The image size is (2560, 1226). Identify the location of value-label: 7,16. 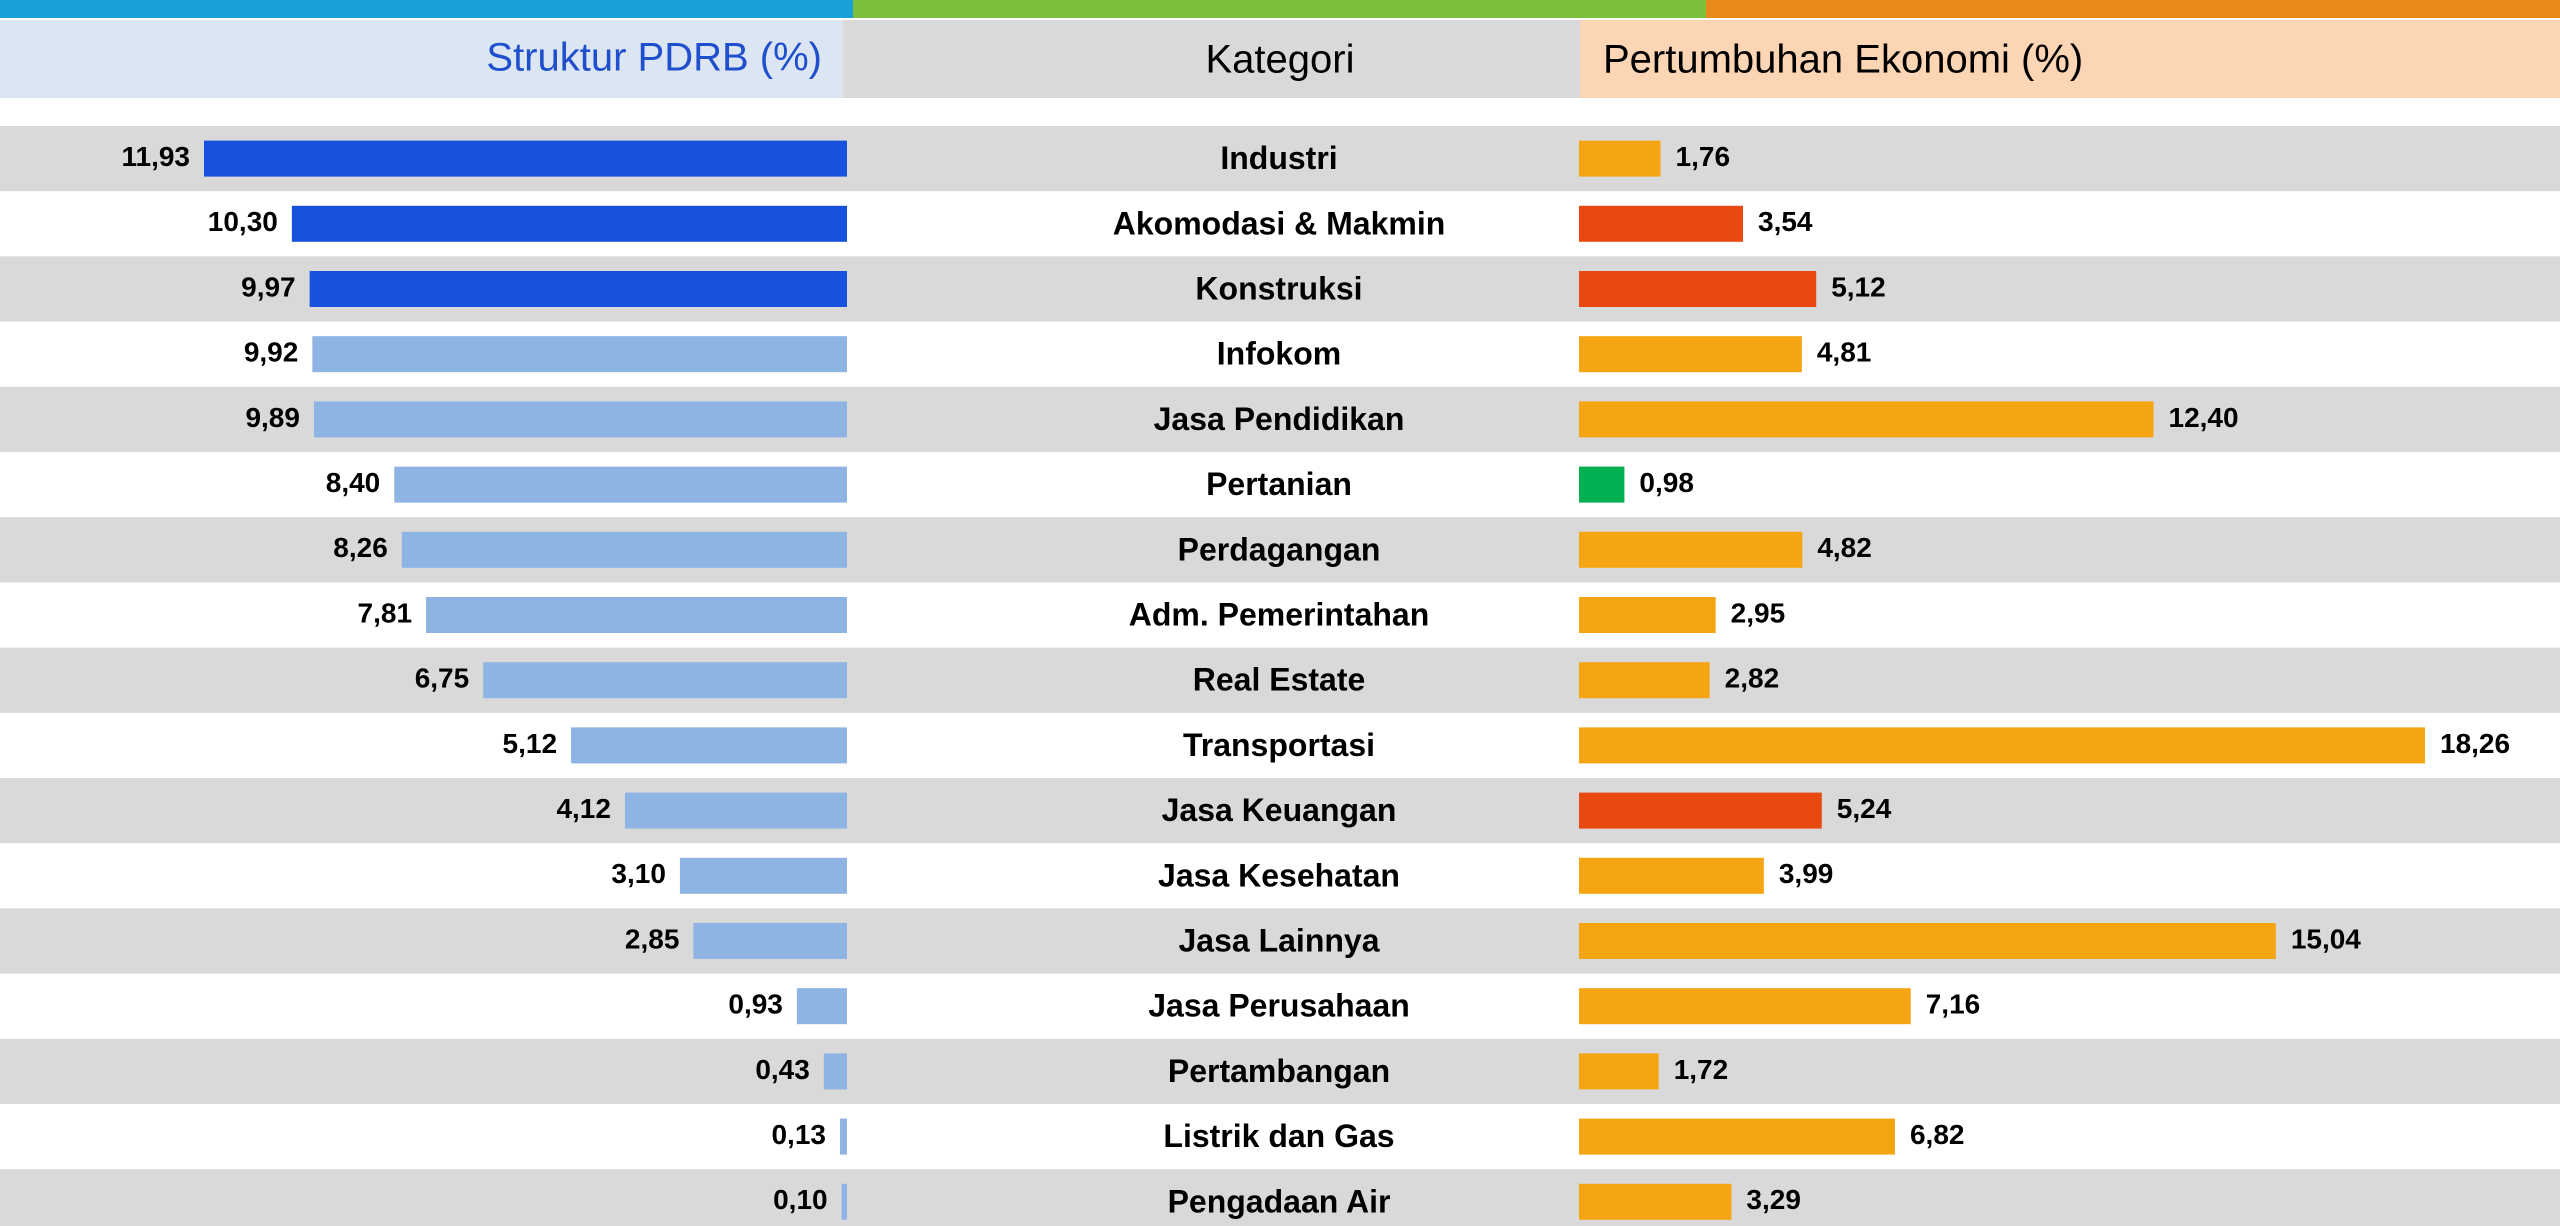
(1953, 1004).